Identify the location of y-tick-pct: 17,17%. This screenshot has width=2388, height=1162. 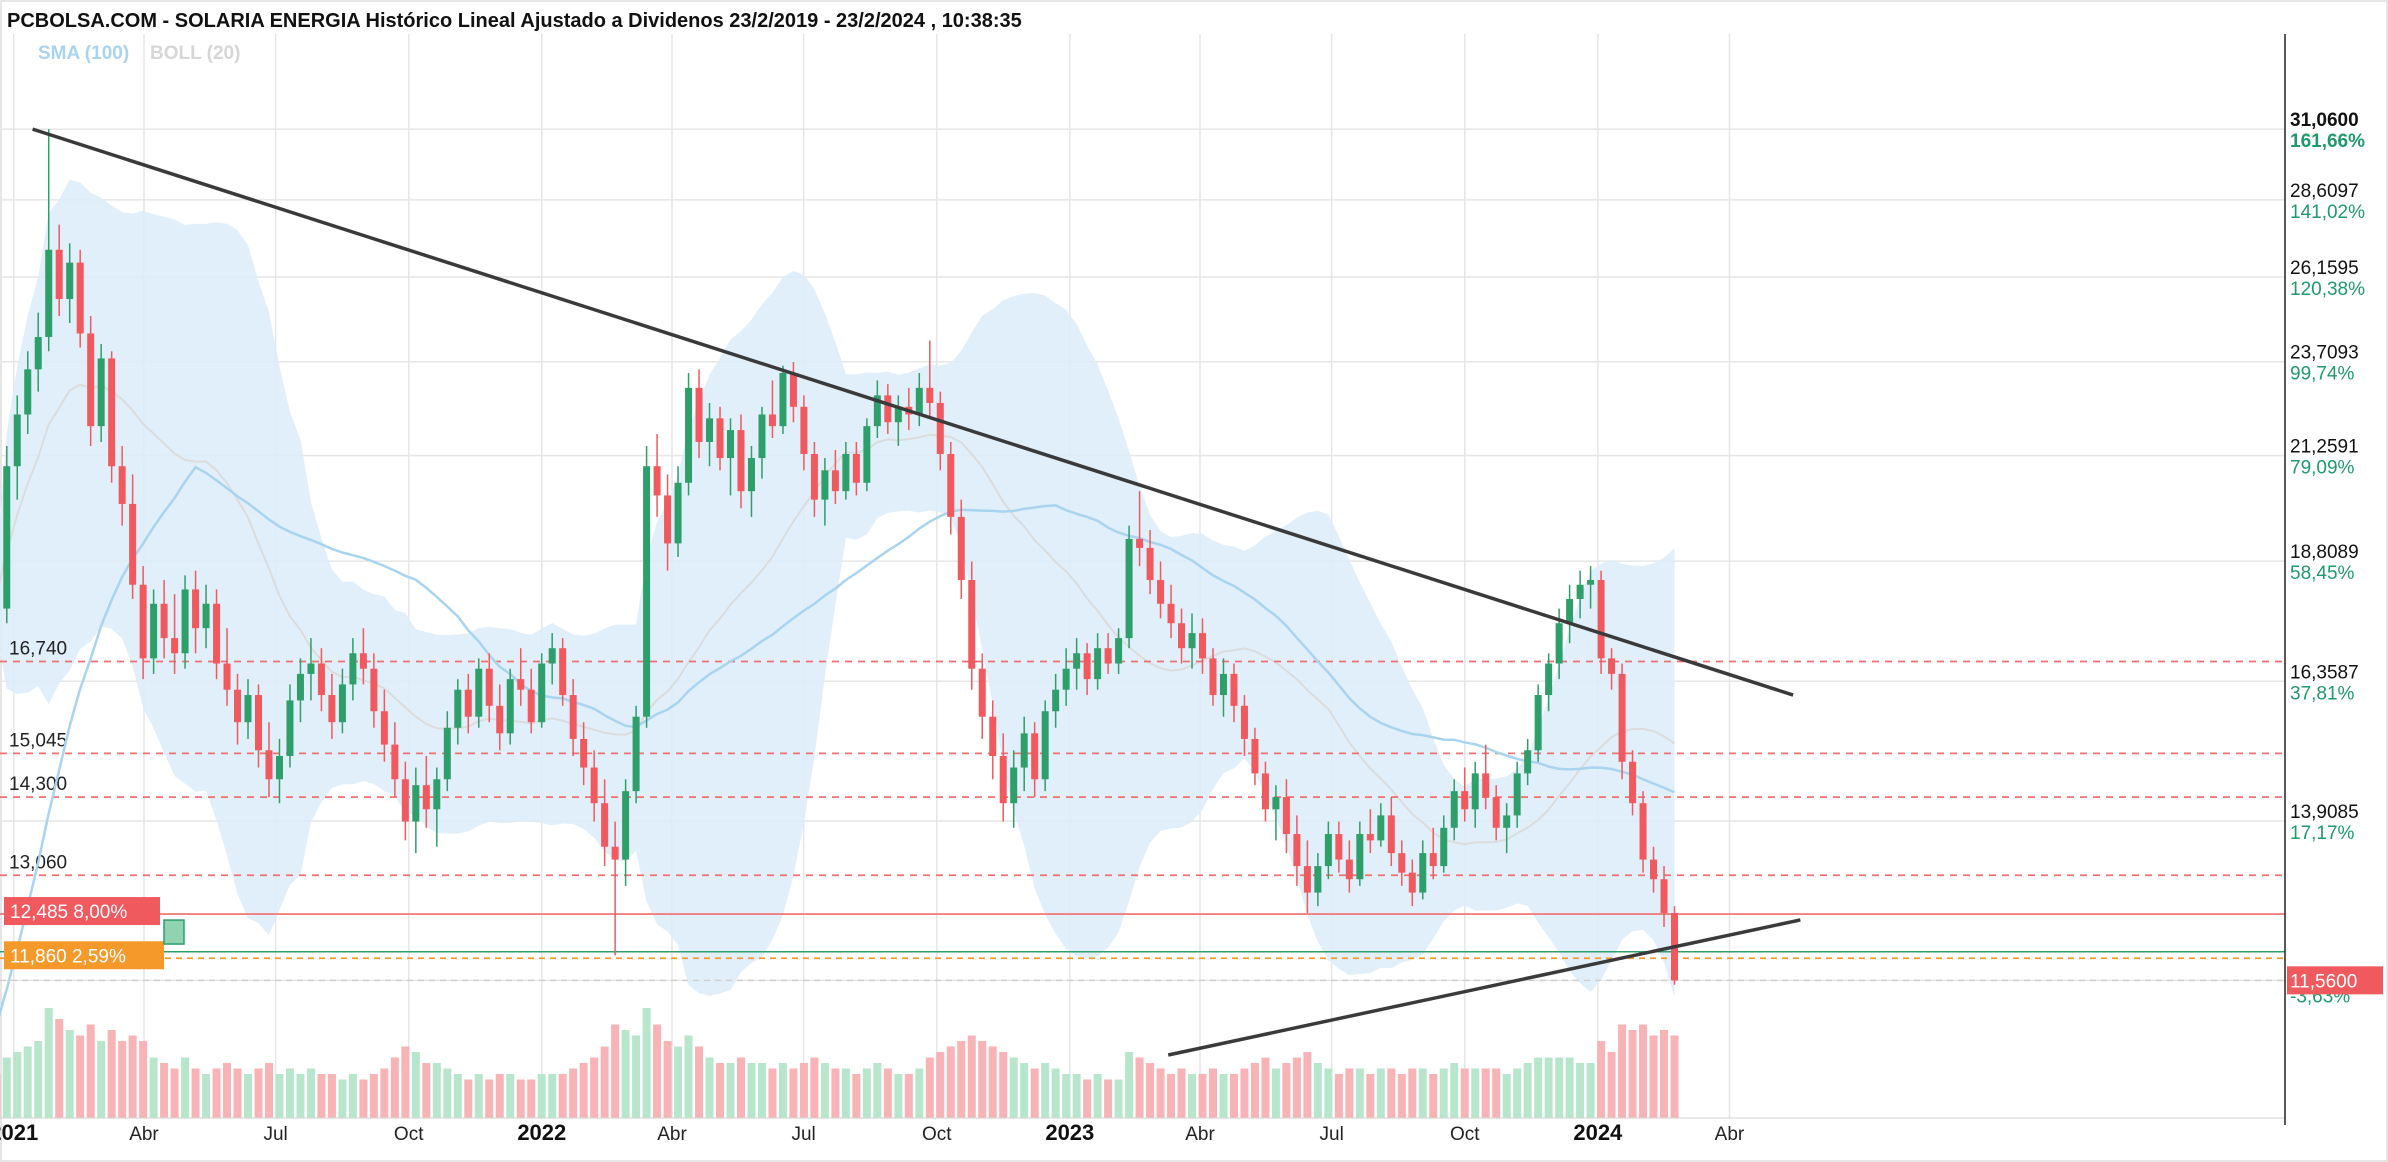
(2322, 833).